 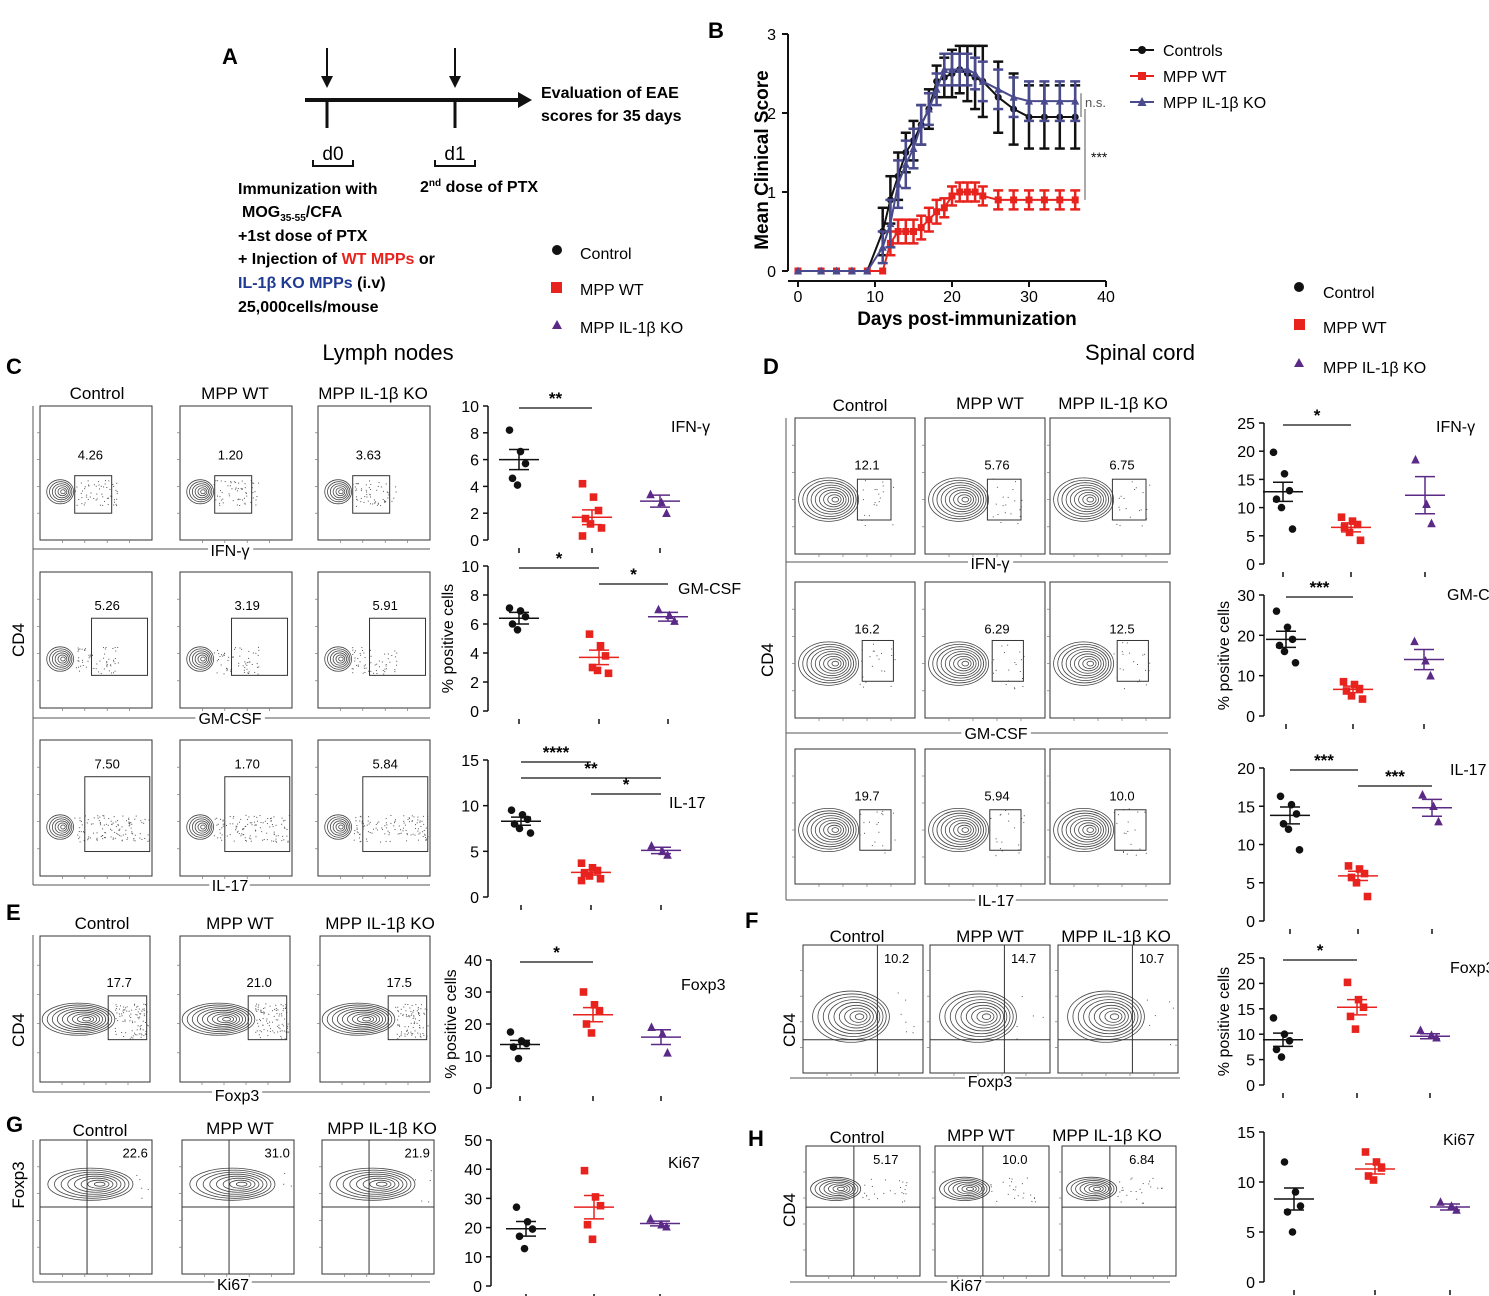 I want to click on first-dose-line: +1st dose of PTX, so click(x=303, y=236).